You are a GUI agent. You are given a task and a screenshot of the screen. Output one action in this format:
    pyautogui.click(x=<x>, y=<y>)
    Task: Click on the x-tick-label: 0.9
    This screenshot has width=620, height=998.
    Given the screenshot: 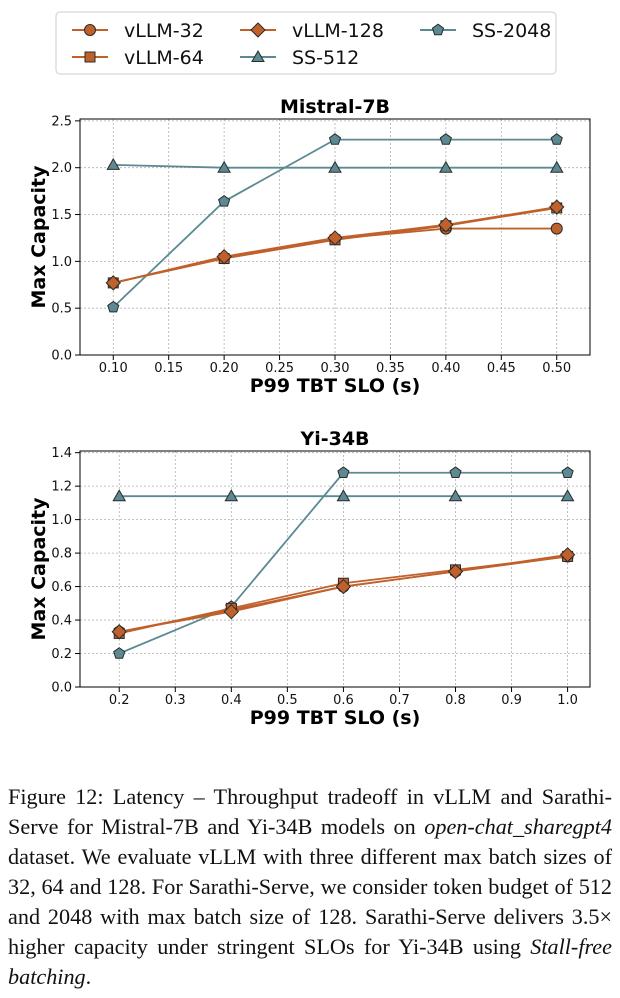 What is the action you would take?
    pyautogui.click(x=511, y=700)
    